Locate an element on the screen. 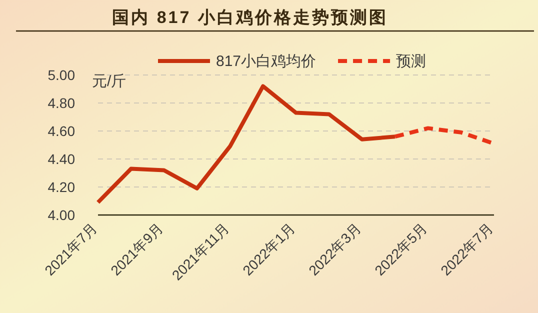 This screenshot has width=538, height=313. chart-title: 国内 817 小白鸡价格走势预测图 is located at coordinates (250, 17).